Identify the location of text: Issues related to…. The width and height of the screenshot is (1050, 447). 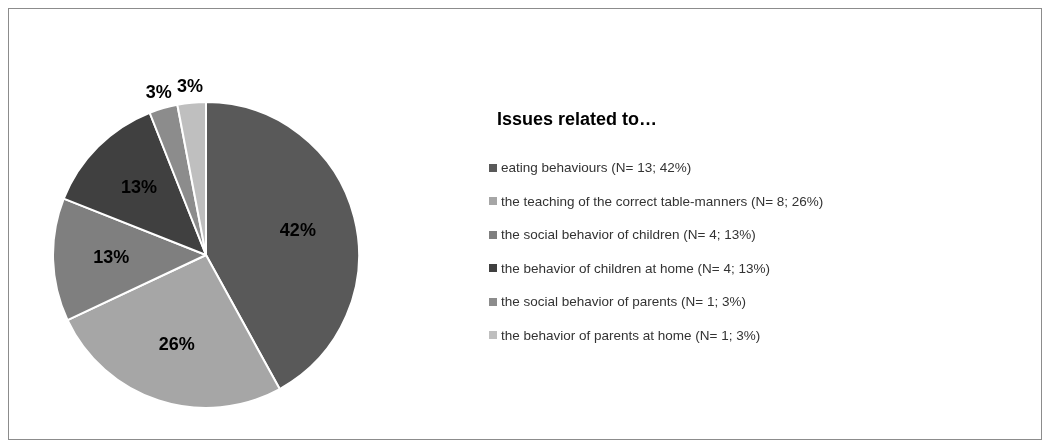
(577, 119).